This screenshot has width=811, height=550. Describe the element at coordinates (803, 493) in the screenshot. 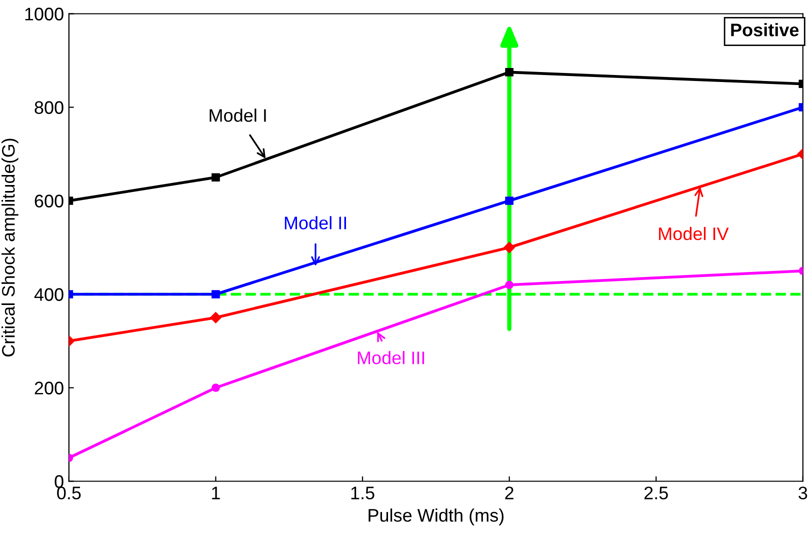

I see `x-tick-label: 3` at that location.